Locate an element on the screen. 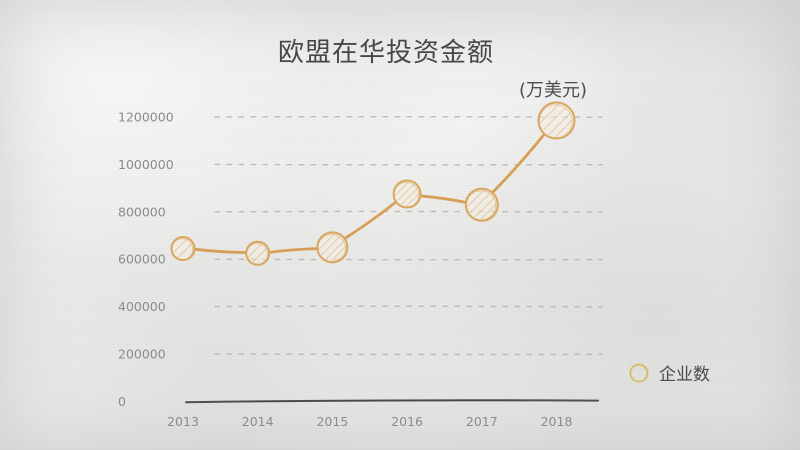 The height and width of the screenshot is (450, 800). axis-line is located at coordinates (392, 401).